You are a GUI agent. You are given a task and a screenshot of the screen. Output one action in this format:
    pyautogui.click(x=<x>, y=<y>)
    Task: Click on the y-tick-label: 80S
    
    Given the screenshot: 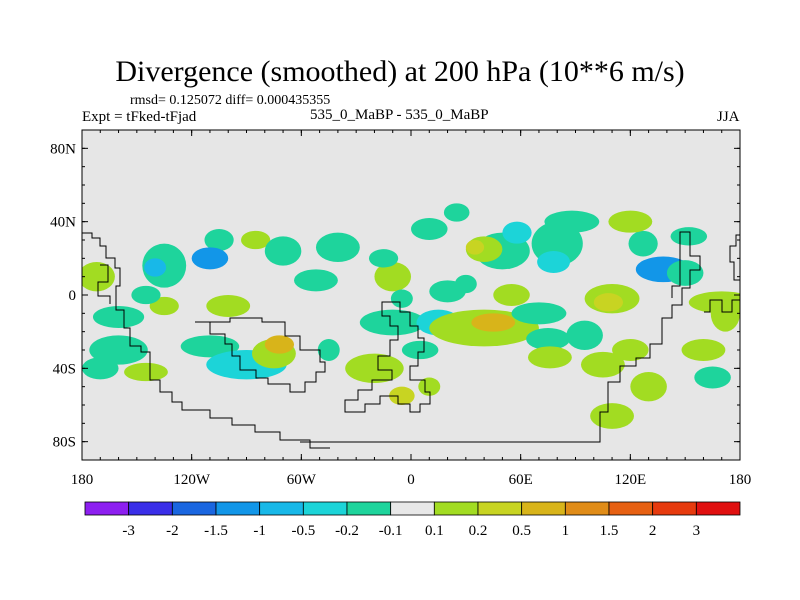 What is the action you would take?
    pyautogui.click(x=64, y=443)
    